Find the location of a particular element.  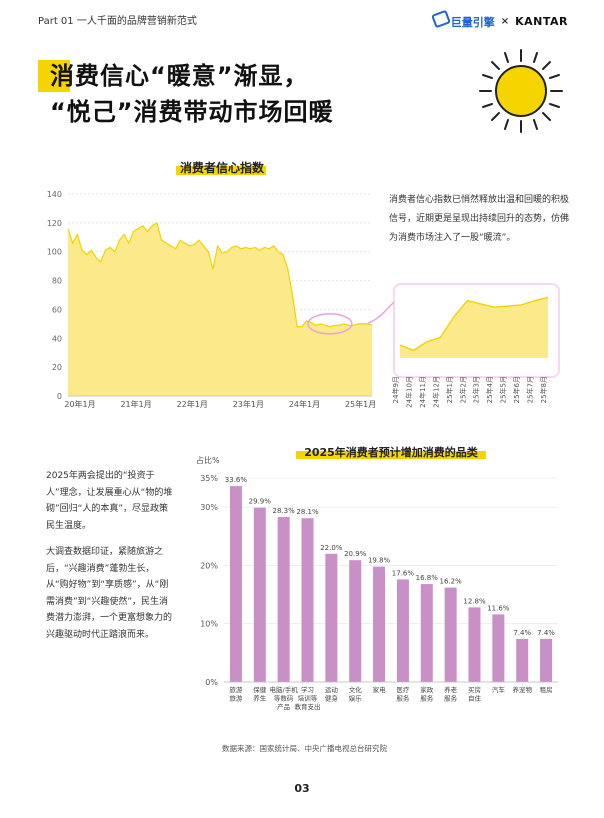

data-source: 数据来源：国家统计局、中央广播电视总台研究院 is located at coordinates (304, 748).